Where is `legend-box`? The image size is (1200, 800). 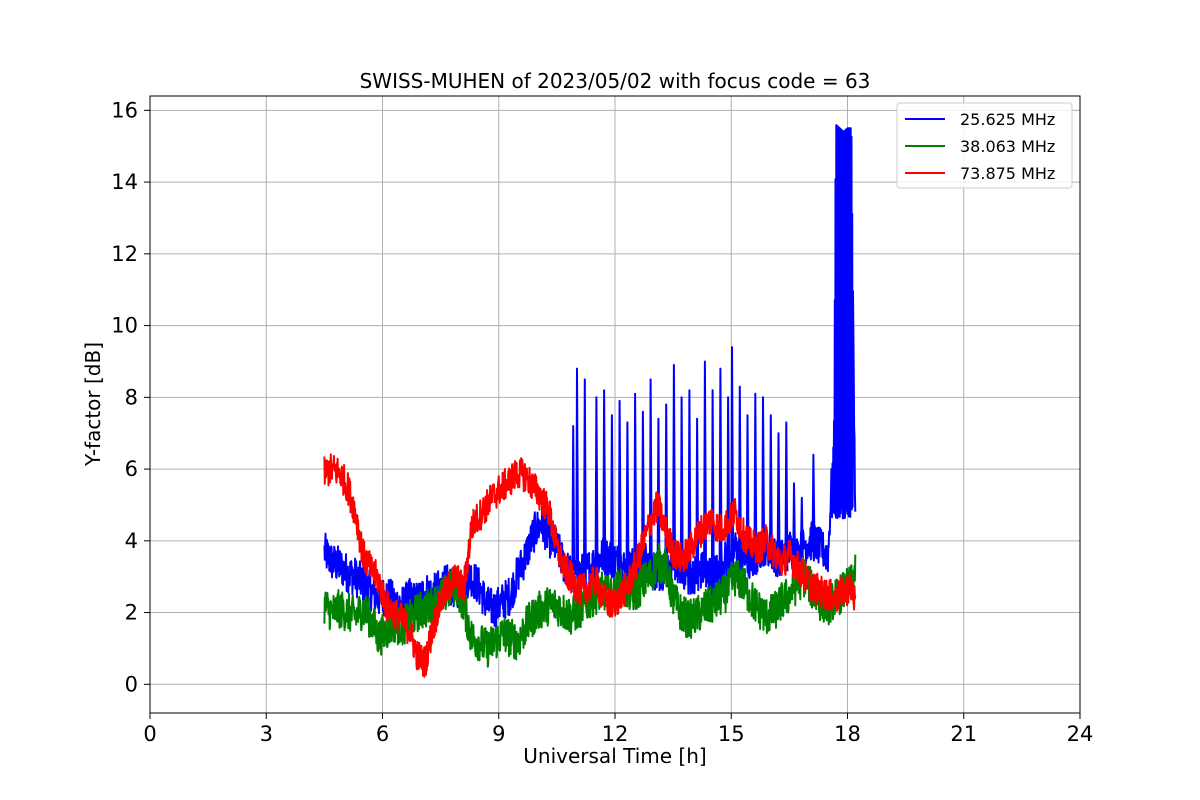 legend-box is located at coordinates (984, 145).